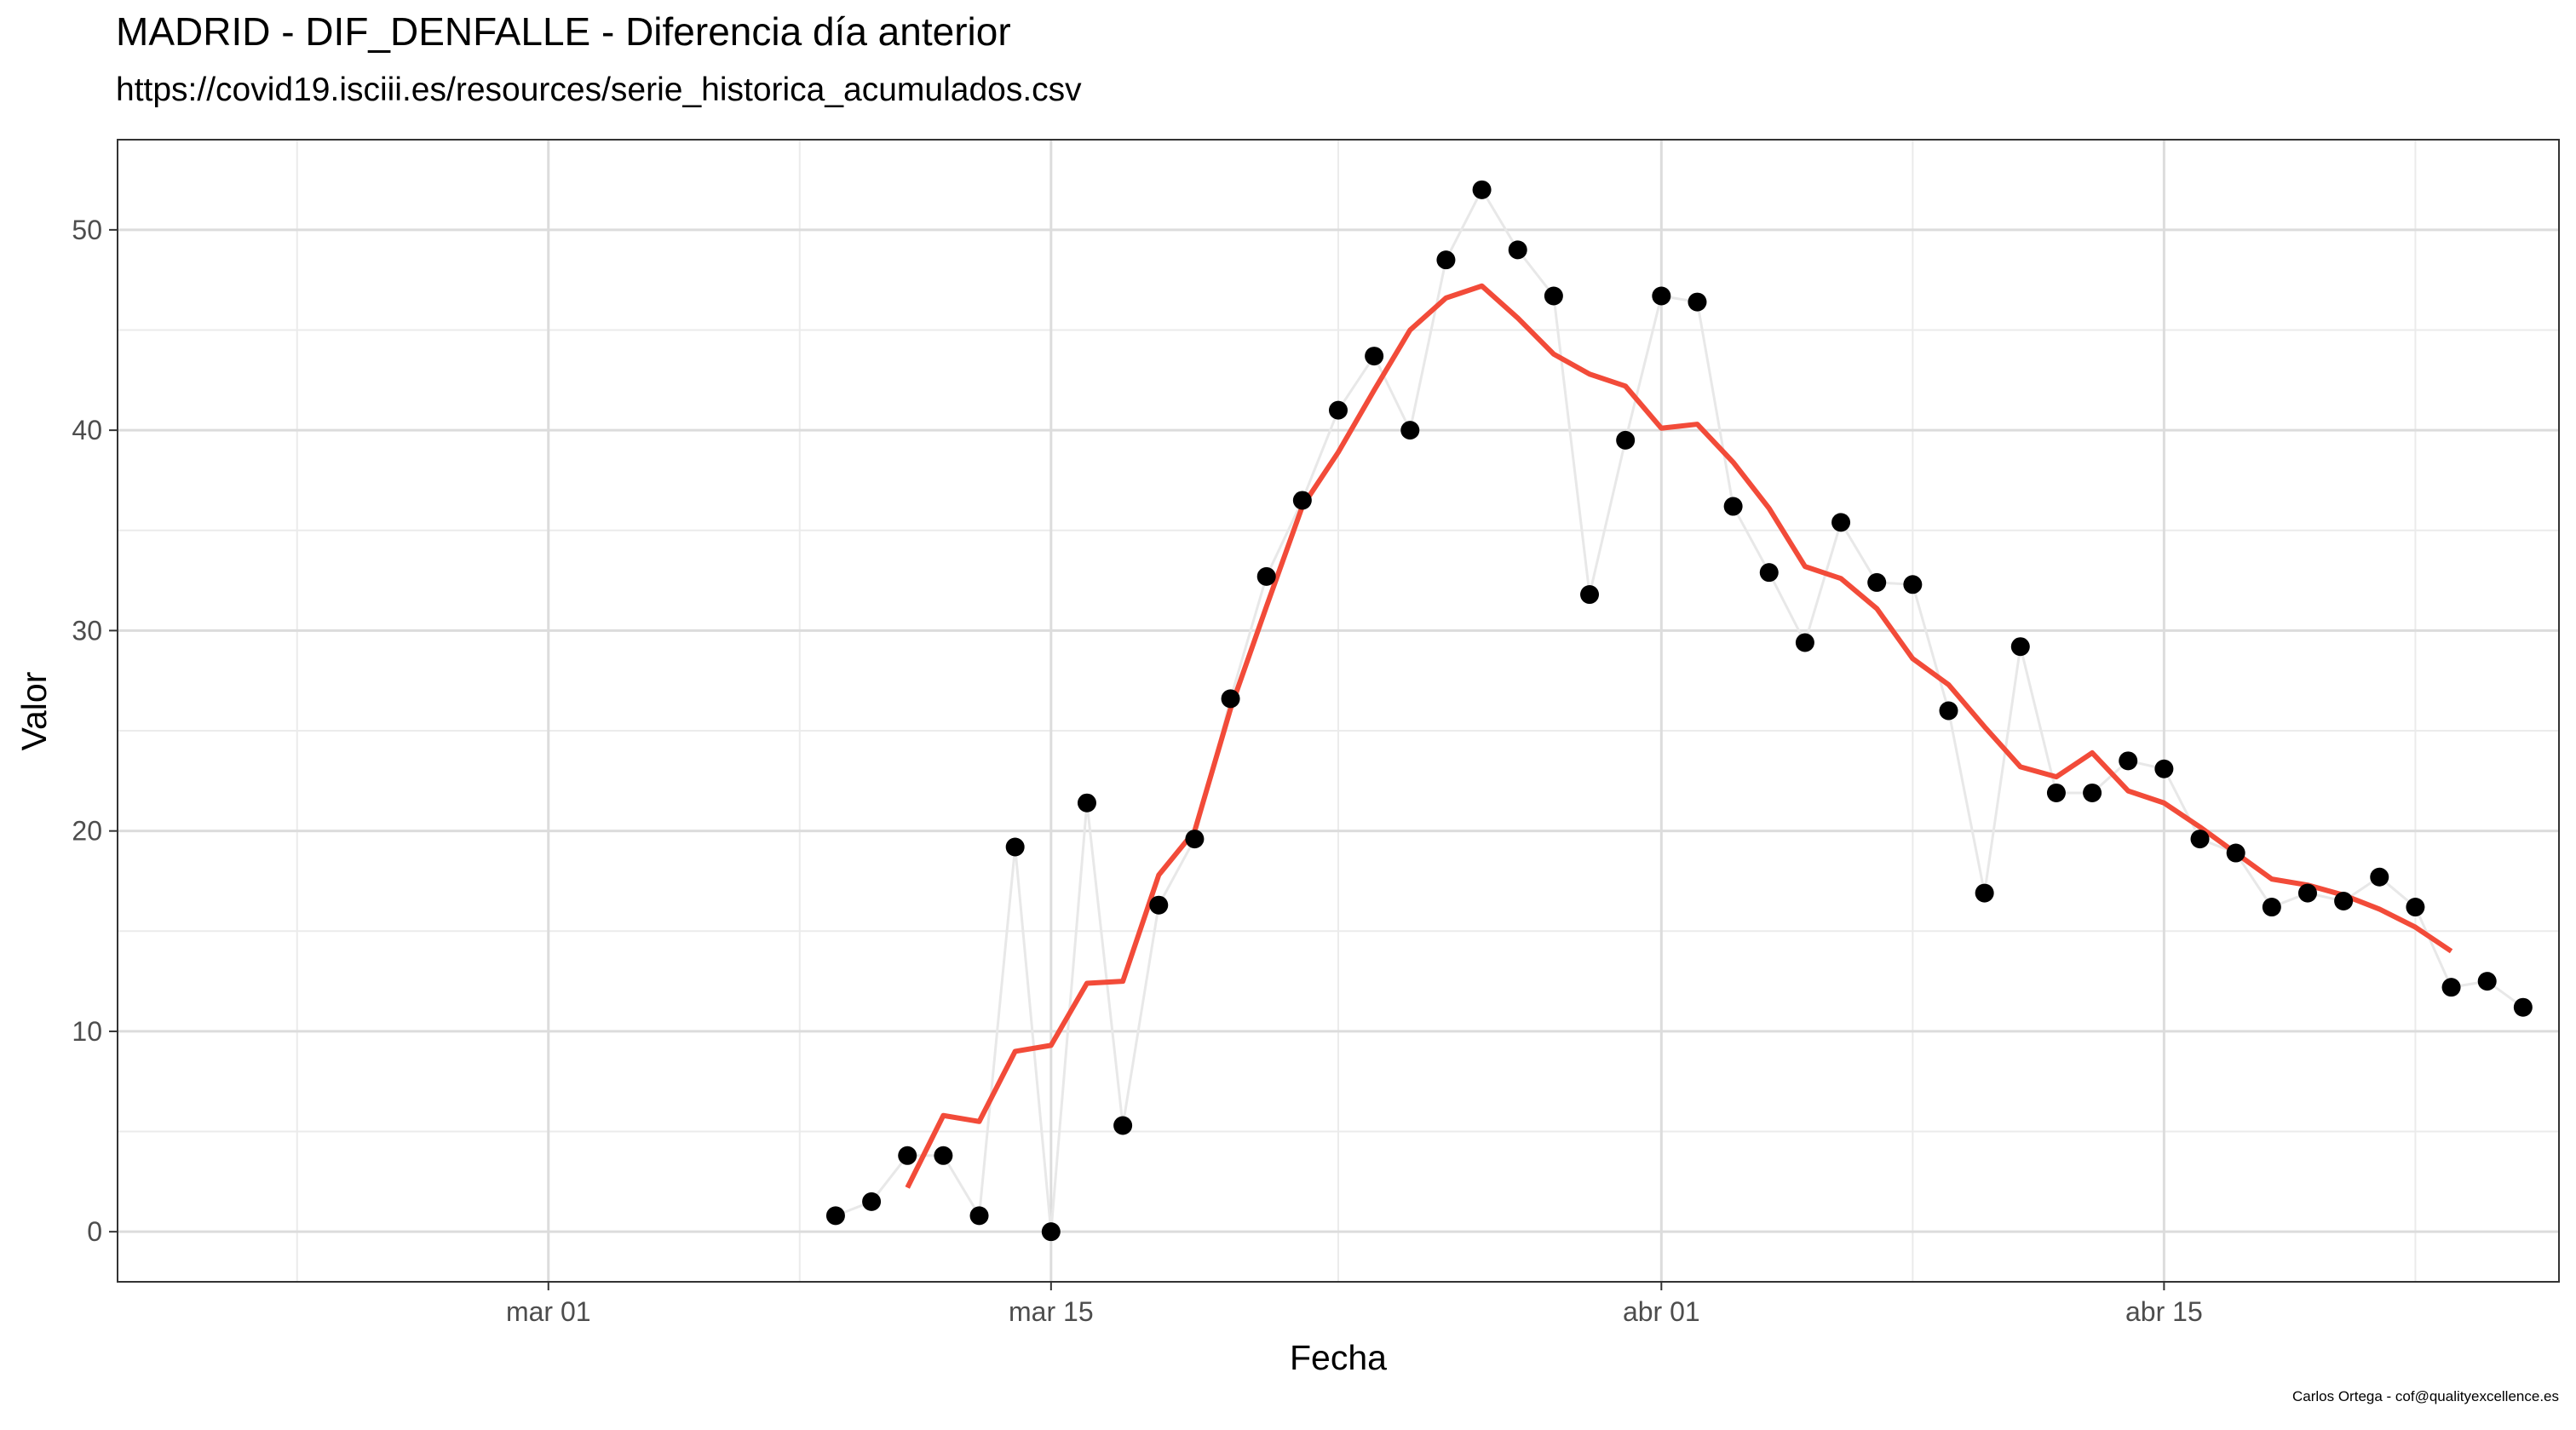  What do you see at coordinates (548, 1312) in the screenshot?
I see `x-tick-label: mar 01` at bounding box center [548, 1312].